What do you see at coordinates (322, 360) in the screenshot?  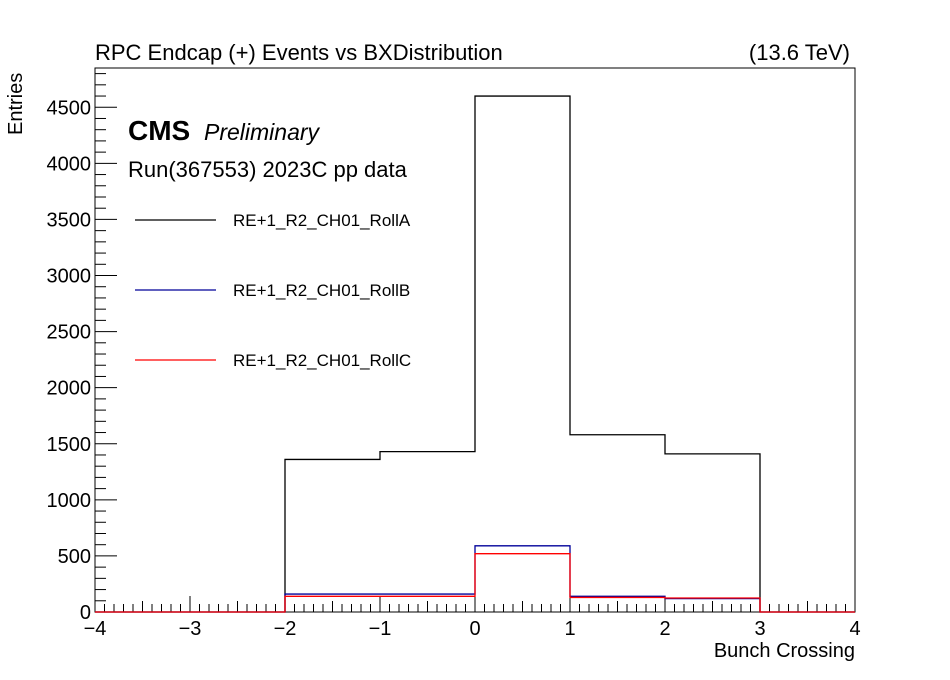 I see `legend-entry-label: RE+1_R2_CH01_RollC` at bounding box center [322, 360].